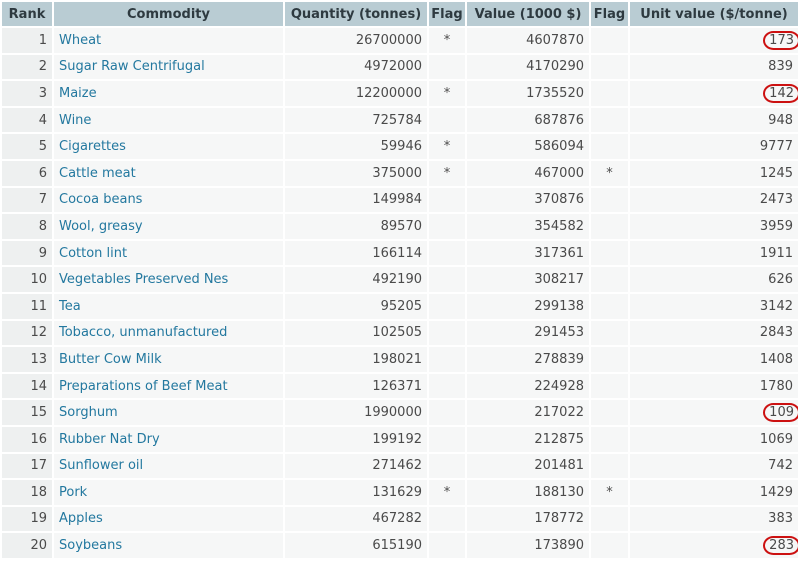  I want to click on commodity-cell: Tobacco, unmanufactured, so click(168, 333).